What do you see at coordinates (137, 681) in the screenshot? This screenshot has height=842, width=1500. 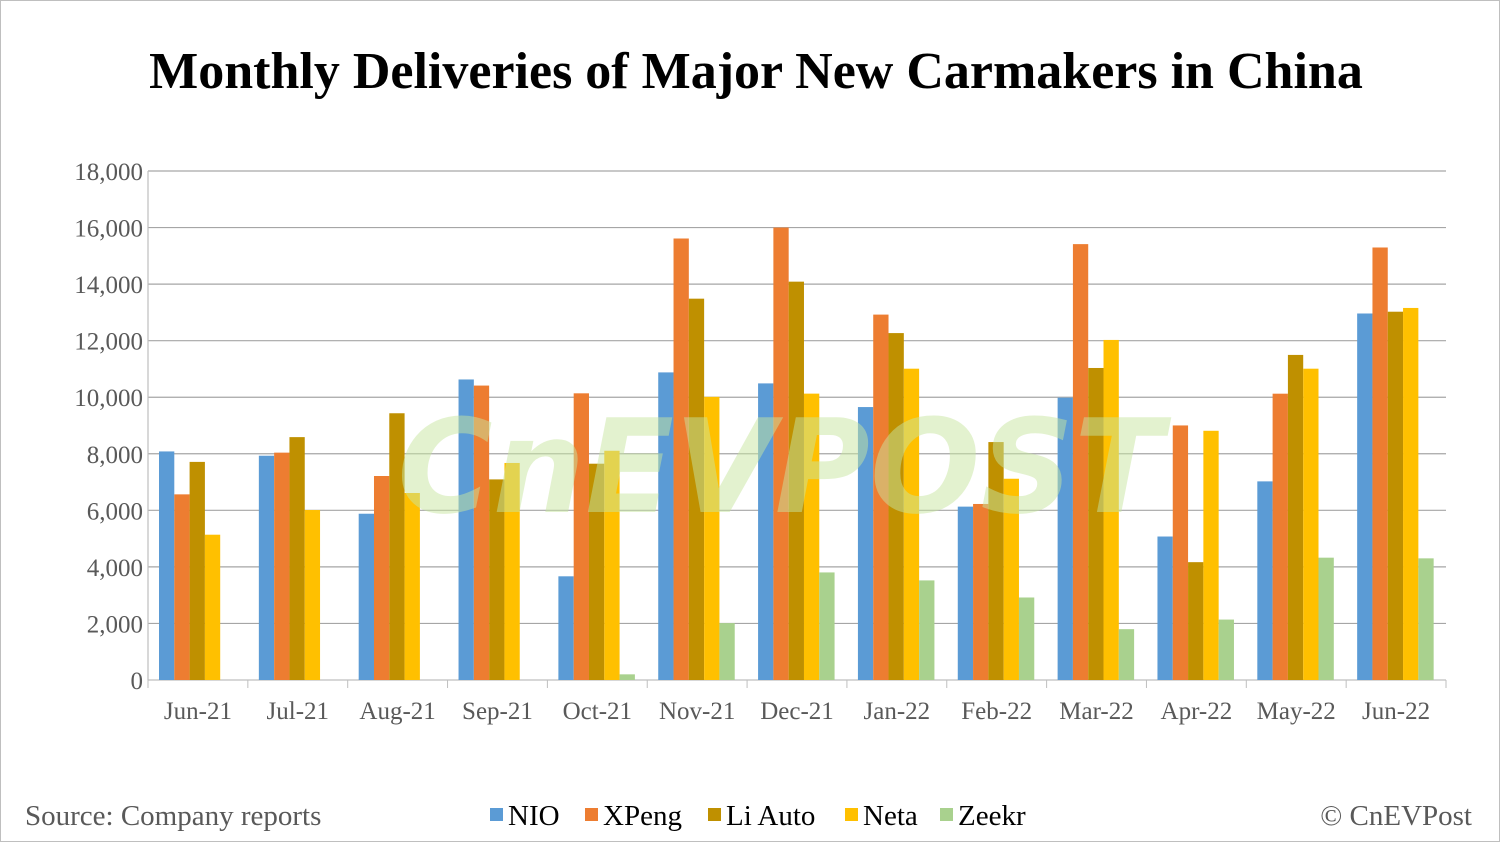 I see `y-tick-label: 0` at bounding box center [137, 681].